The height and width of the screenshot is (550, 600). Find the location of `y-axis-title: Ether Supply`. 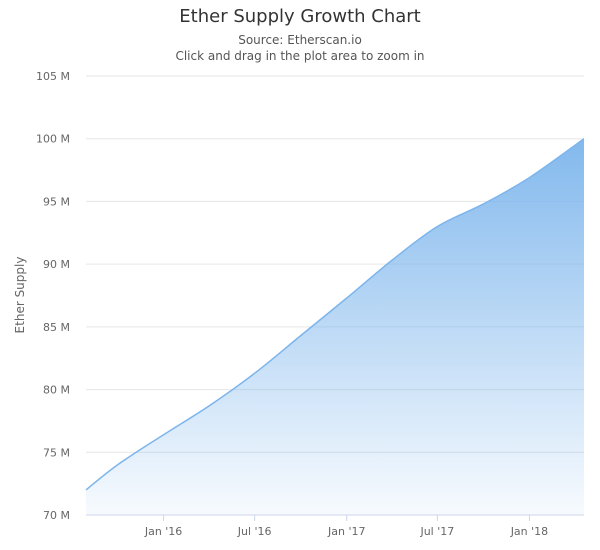

y-axis-title: Ether Supply is located at coordinates (20, 295).